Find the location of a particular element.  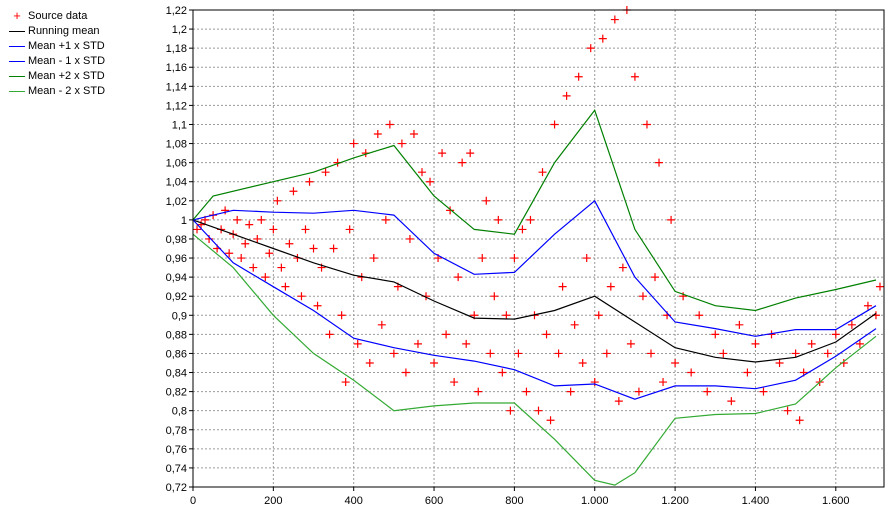

legend-label: Mean - 2 x STD is located at coordinates (67, 91).